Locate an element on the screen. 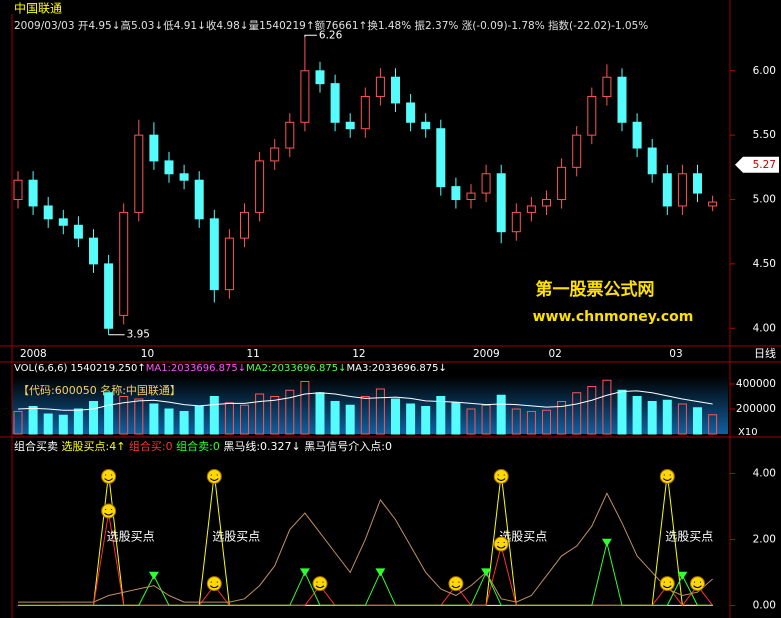  x-tick-label: 11 is located at coordinates (253, 354).